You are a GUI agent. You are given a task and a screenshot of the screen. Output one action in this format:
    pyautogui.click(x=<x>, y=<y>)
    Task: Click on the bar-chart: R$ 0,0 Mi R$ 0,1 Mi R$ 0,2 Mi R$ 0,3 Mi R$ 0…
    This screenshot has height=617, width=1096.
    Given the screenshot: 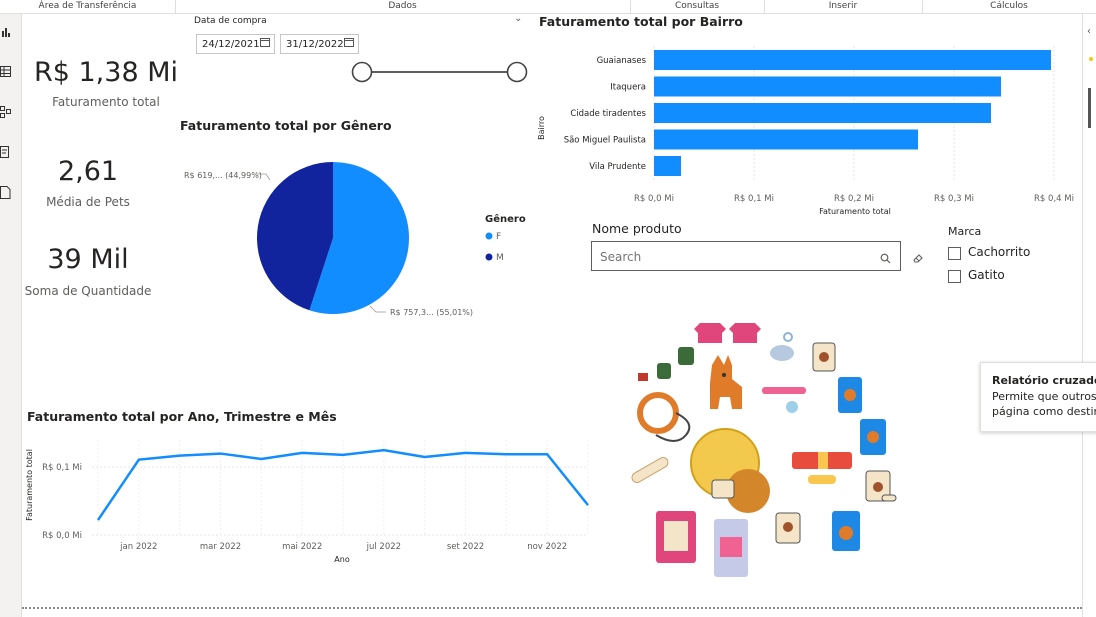 What is the action you would take?
    pyautogui.click(x=806, y=130)
    